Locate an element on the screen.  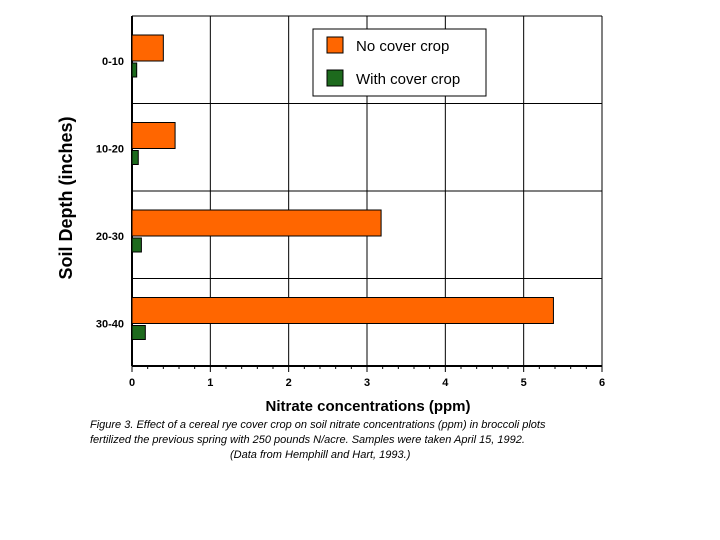
chart-legend: No cover crop With cover crop is located at coordinates (399, 62).